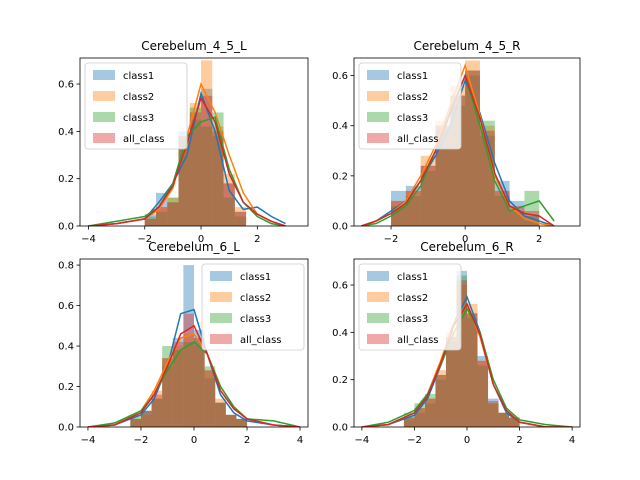 This screenshot has width=640, height=480. What do you see at coordinates (378, 96) in the screenshot?
I see `legend-swatch-class2` at bounding box center [378, 96].